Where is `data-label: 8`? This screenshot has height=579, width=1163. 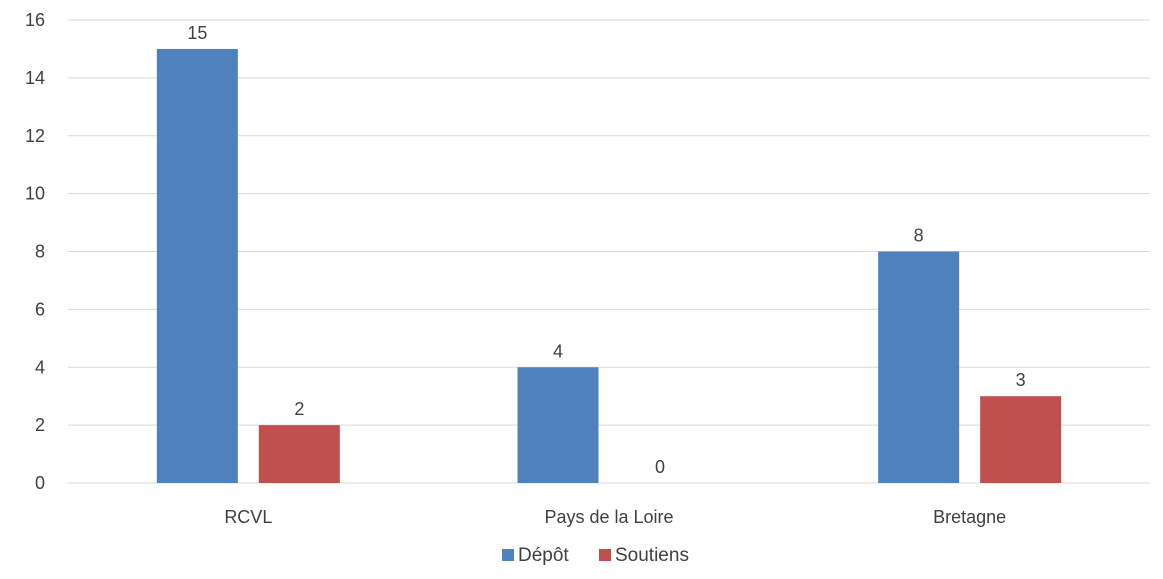
data-label: 8 is located at coordinates (919, 236).